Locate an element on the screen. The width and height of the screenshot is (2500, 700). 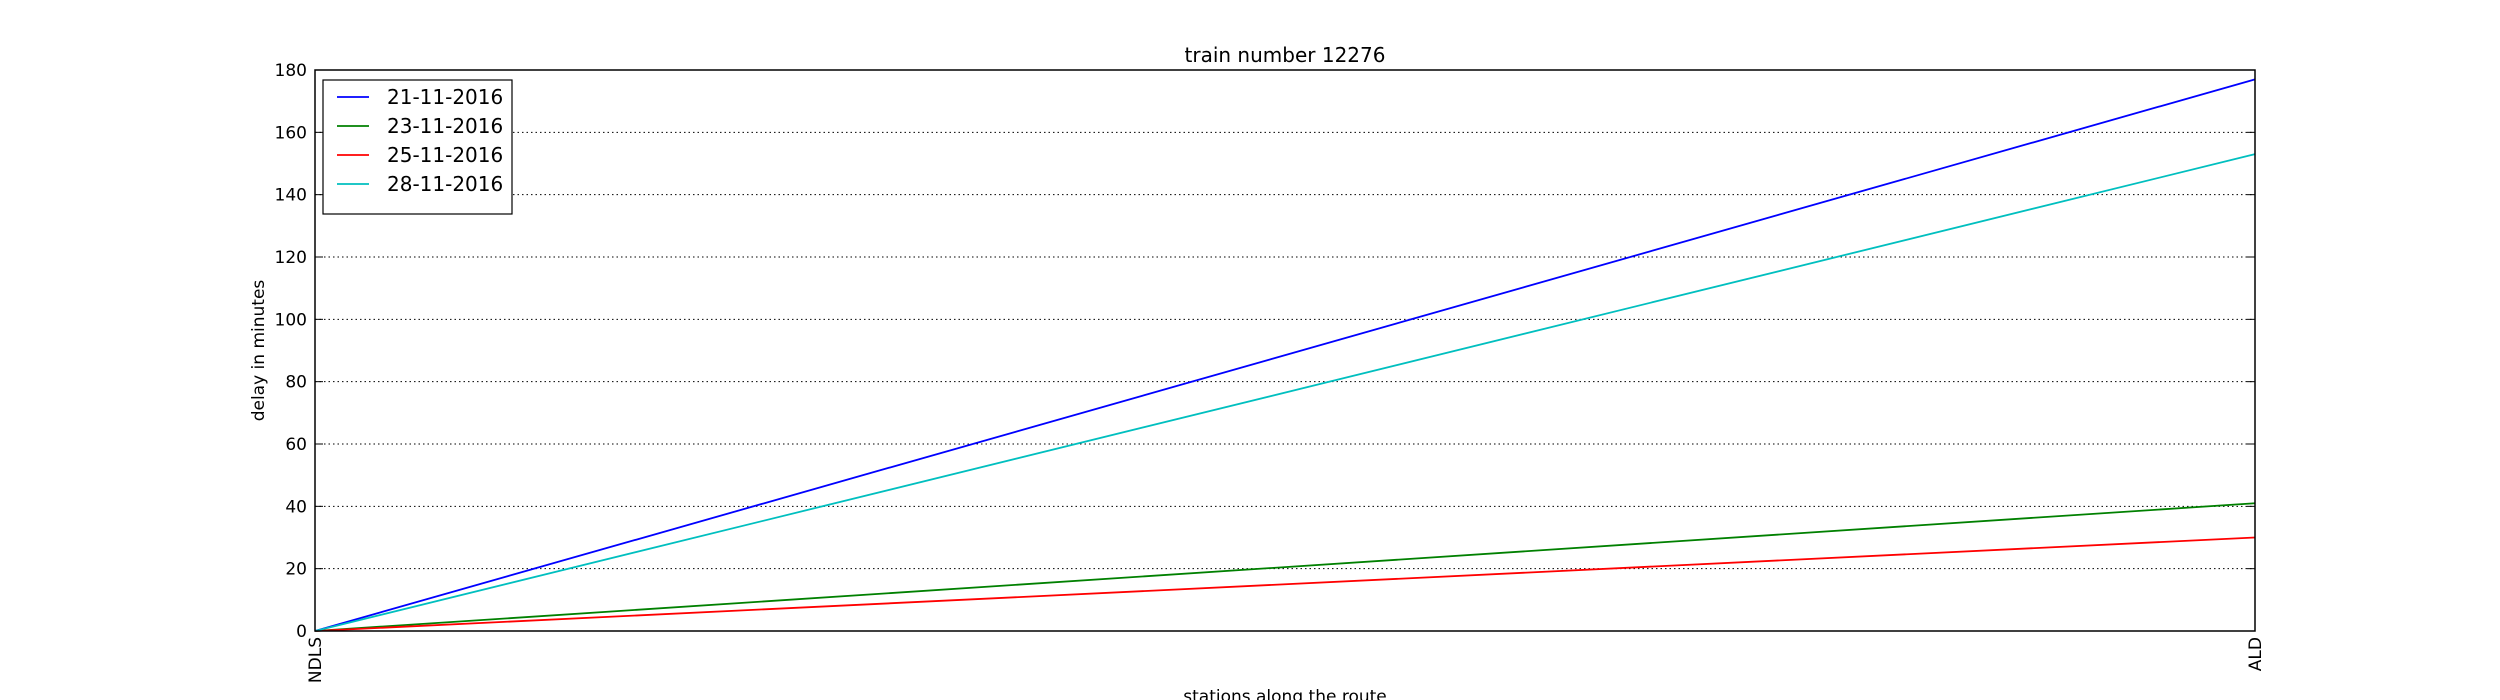
x-tick-label: ALD is located at coordinates (2256, 654).